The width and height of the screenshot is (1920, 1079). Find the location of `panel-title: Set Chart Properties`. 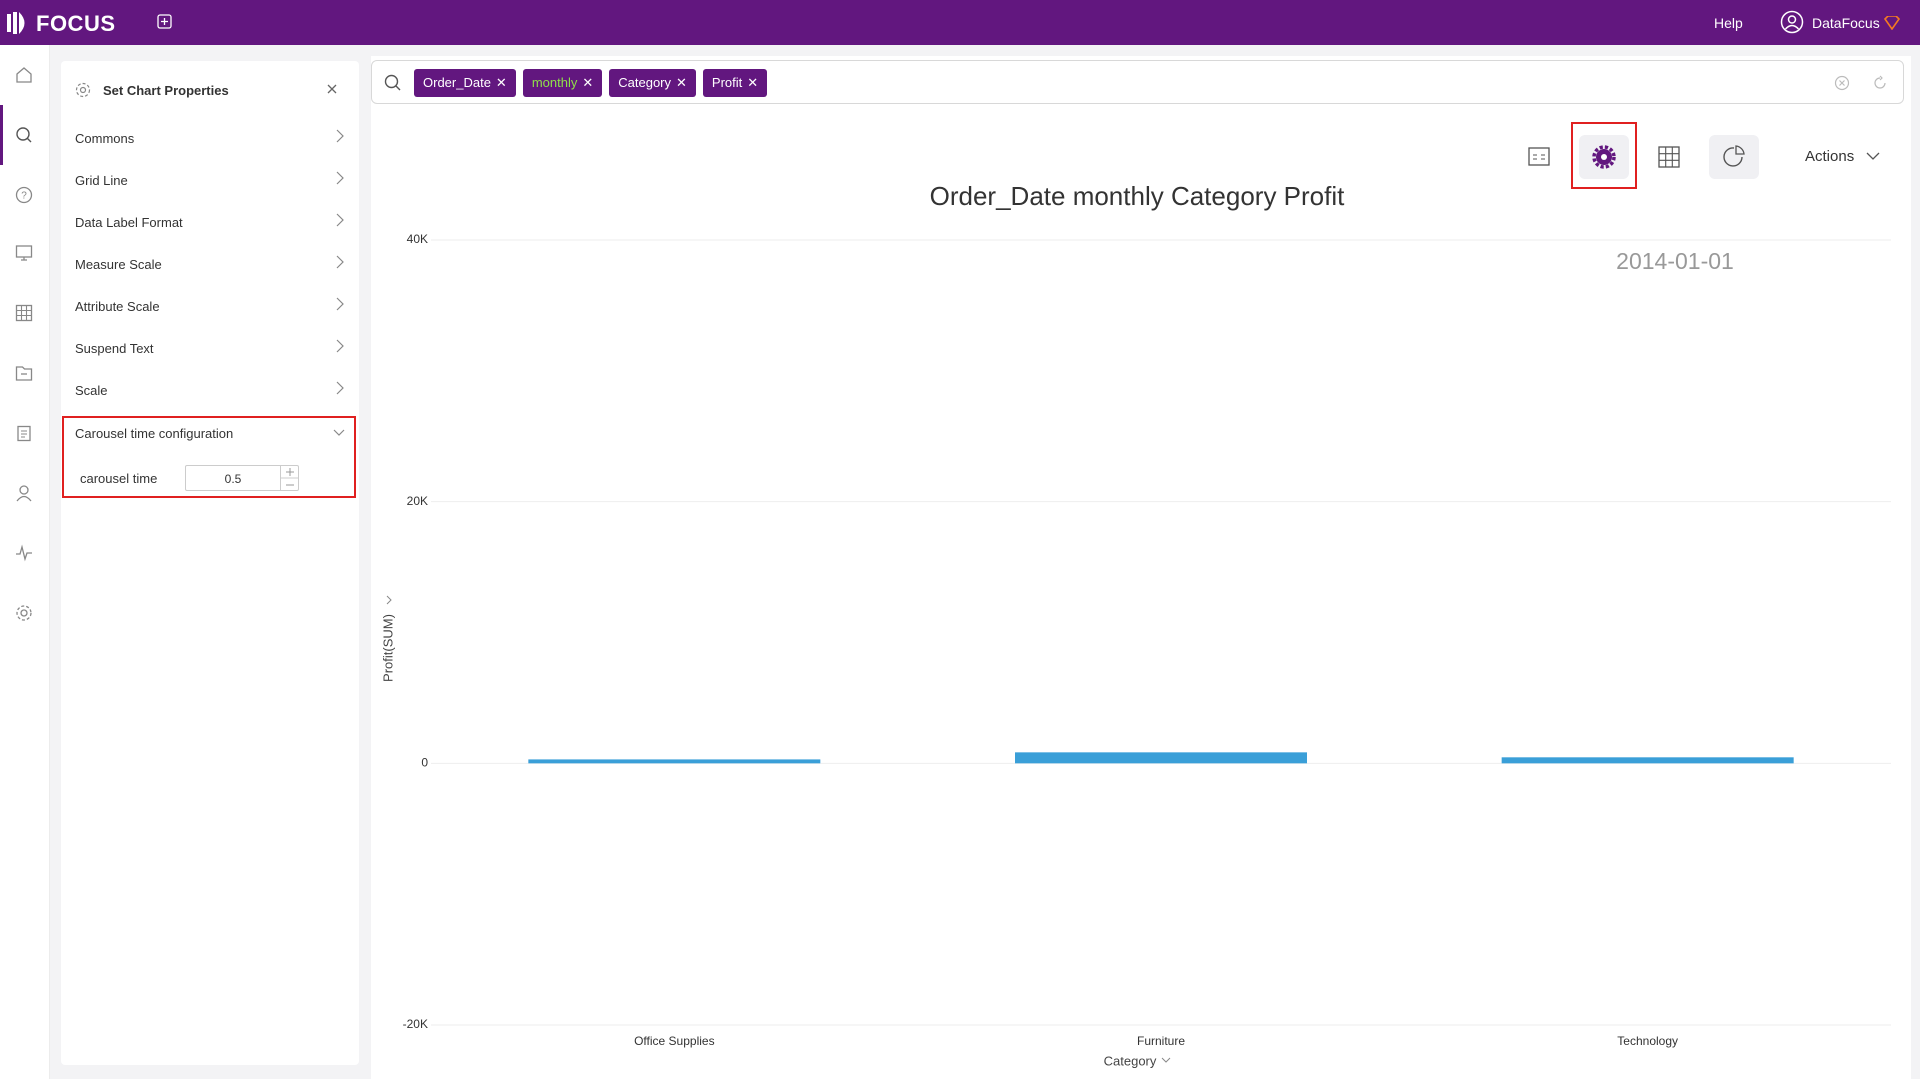

panel-title: Set Chart Properties is located at coordinates (166, 90).